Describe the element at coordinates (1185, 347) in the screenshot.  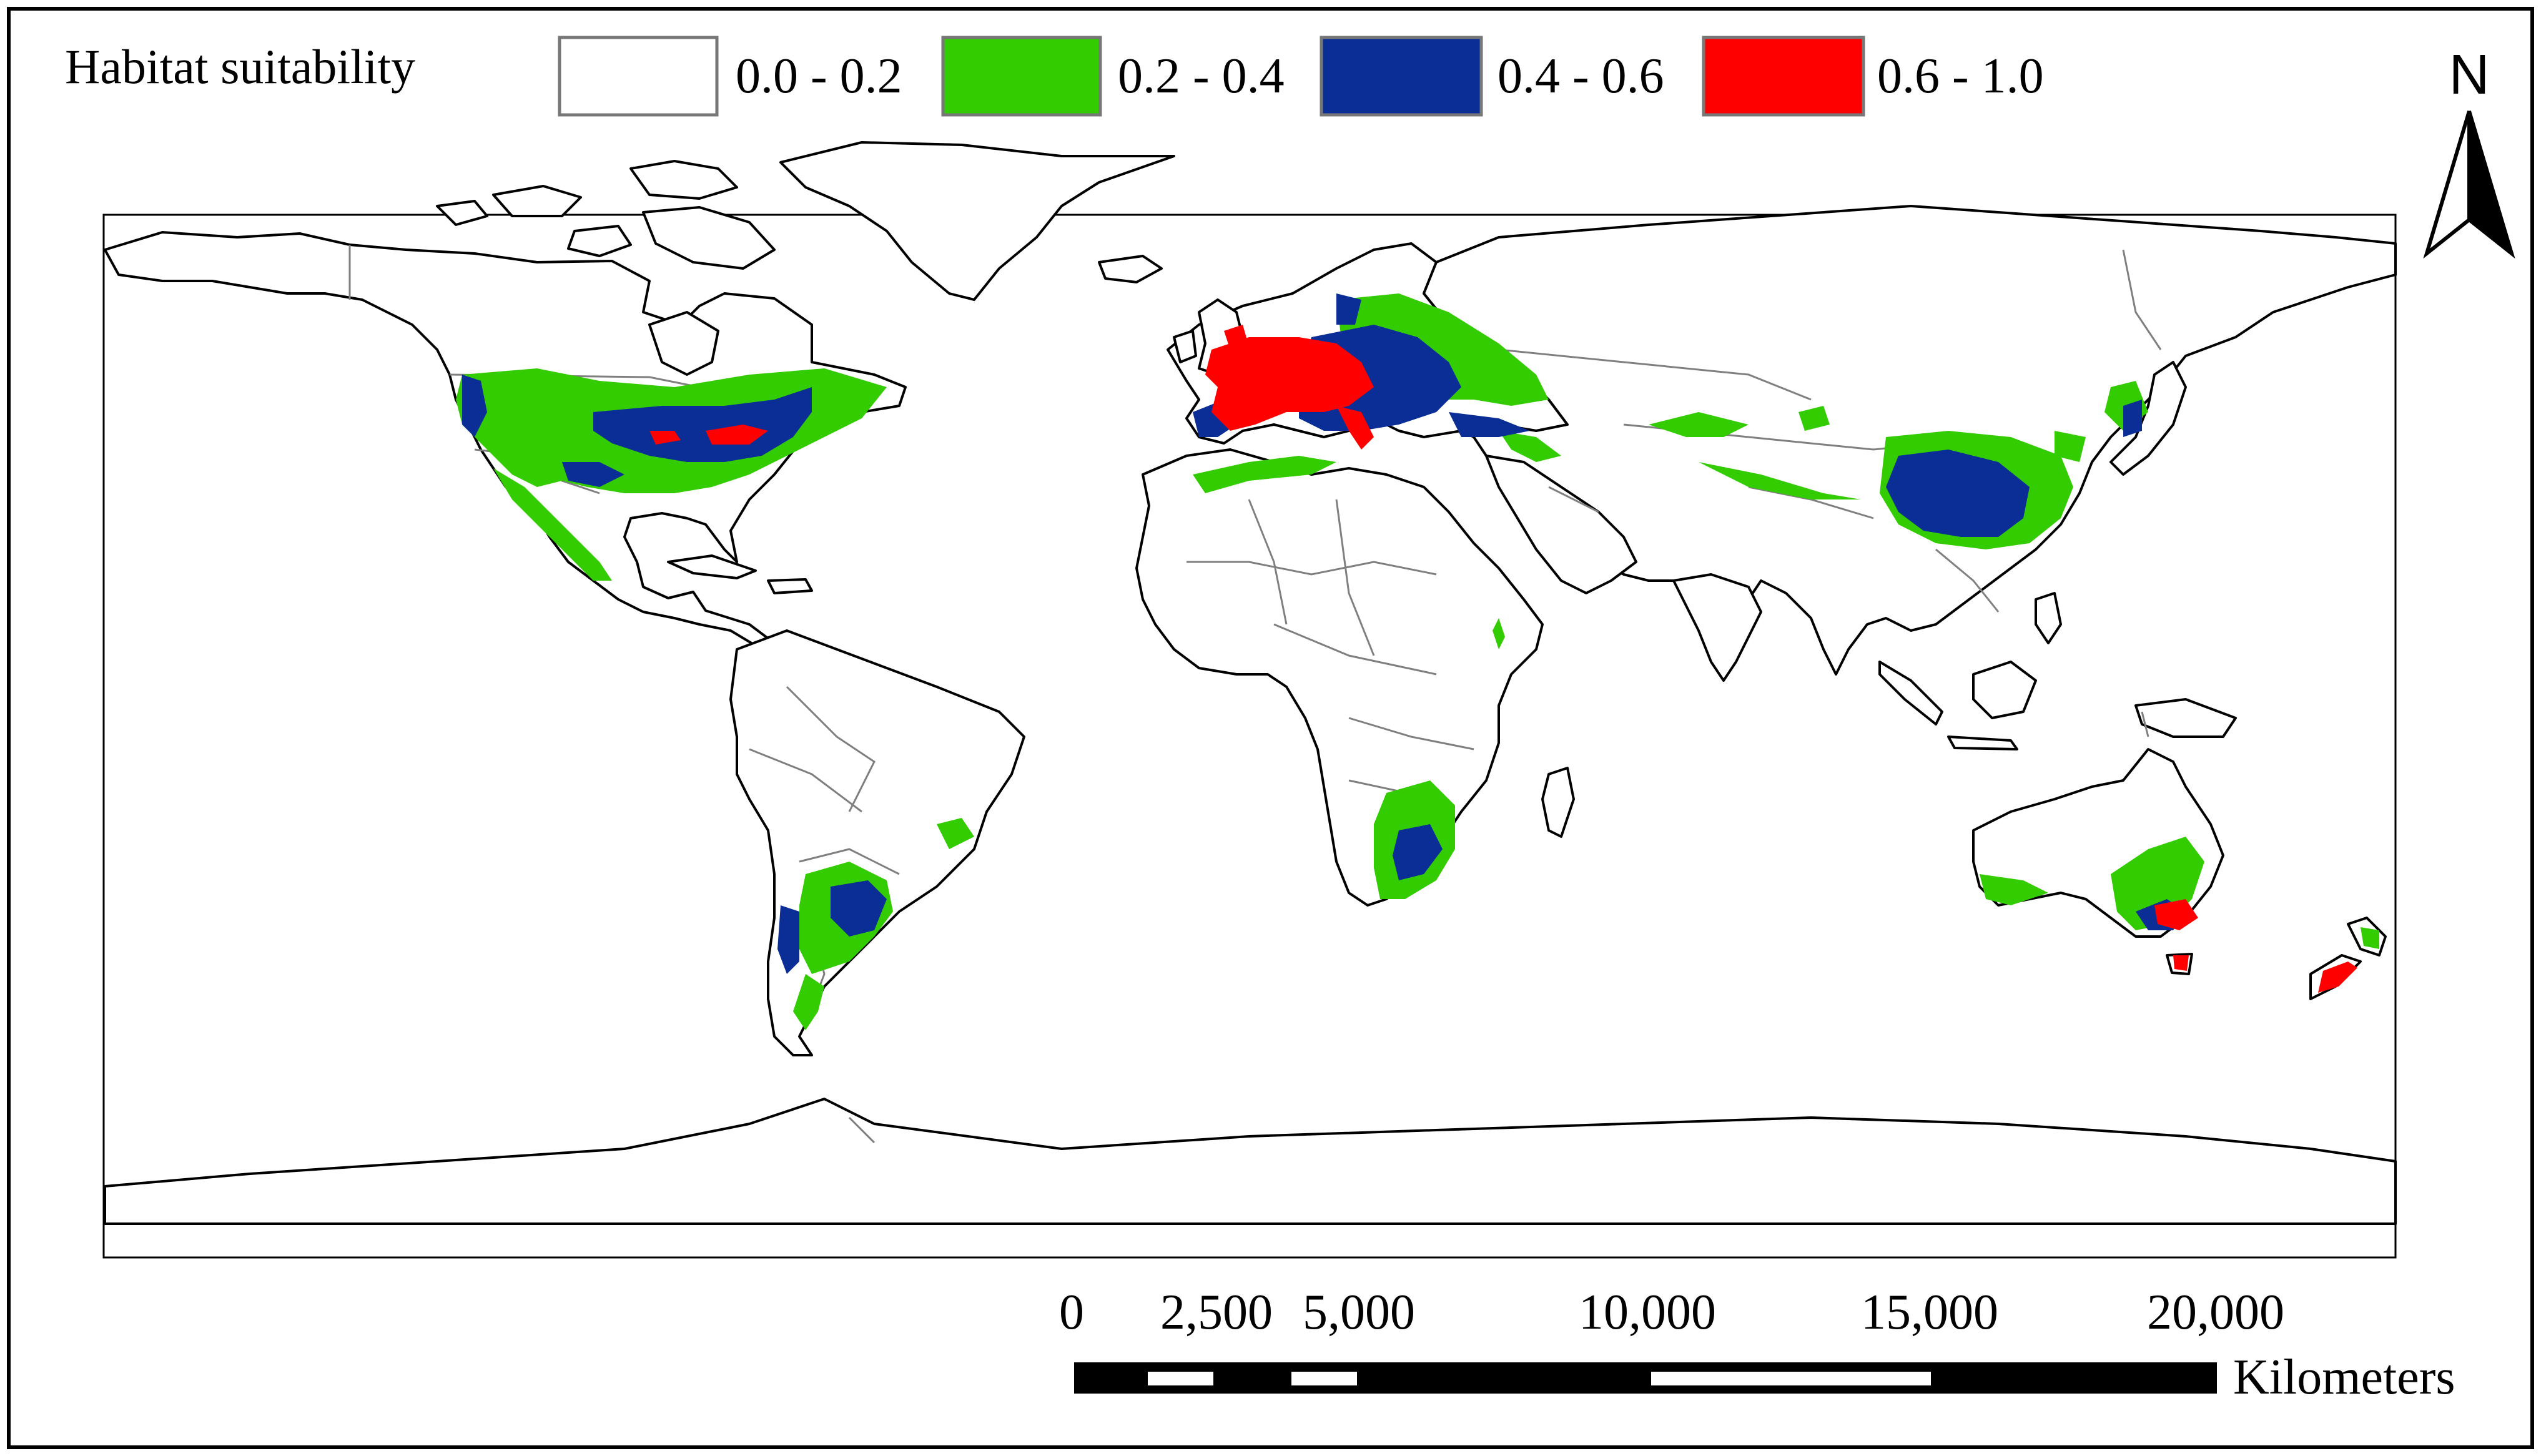
I see `ireland` at that location.